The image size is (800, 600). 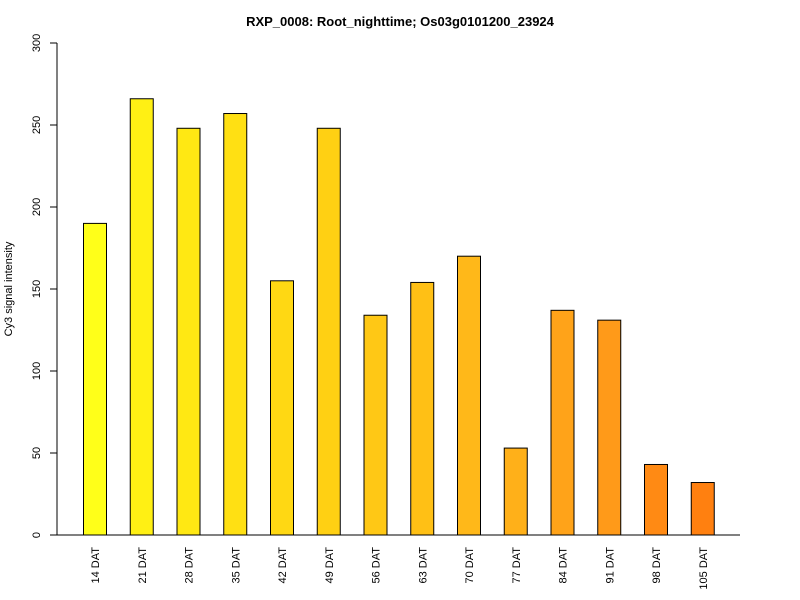 What do you see at coordinates (470, 565) in the screenshot?
I see `x-tick-label: 70 DAT` at bounding box center [470, 565].